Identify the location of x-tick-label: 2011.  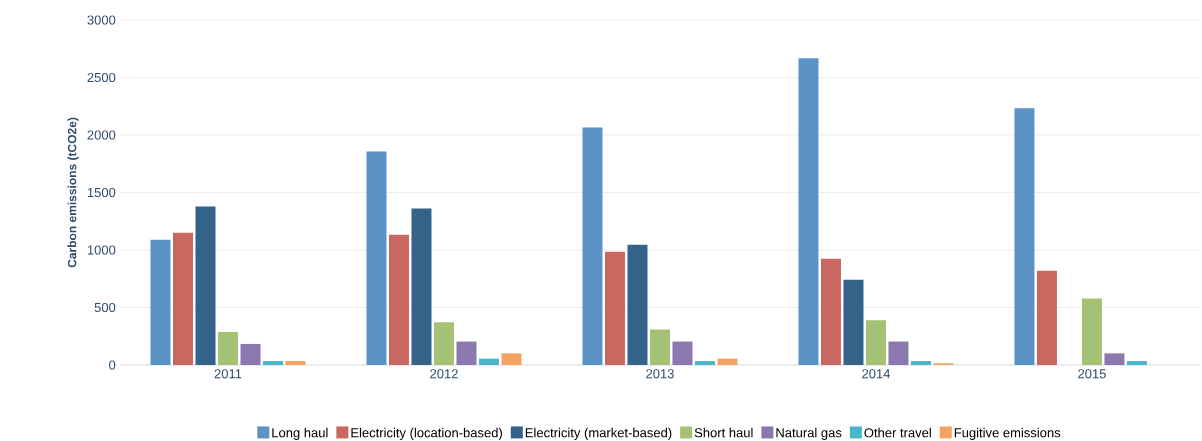
(228, 374).